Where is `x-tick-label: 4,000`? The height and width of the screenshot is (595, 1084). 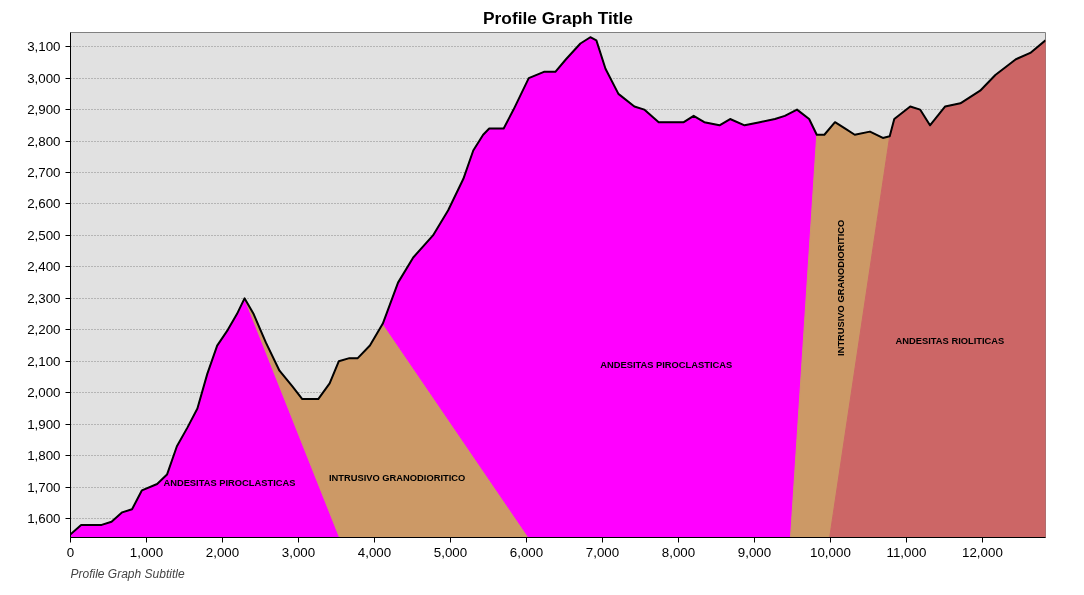
x-tick-label: 4,000 is located at coordinates (374, 552).